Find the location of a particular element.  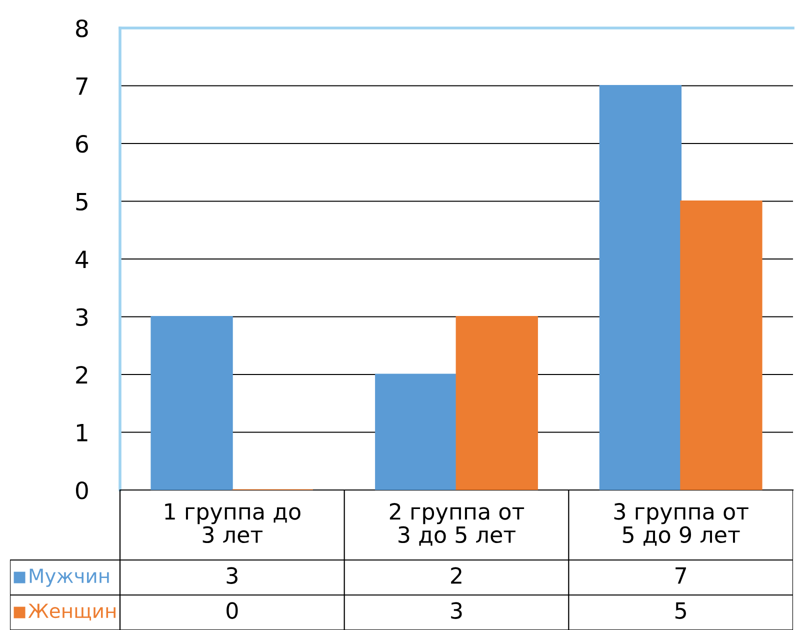

y-tick-label: 8 is located at coordinates (82, 28).